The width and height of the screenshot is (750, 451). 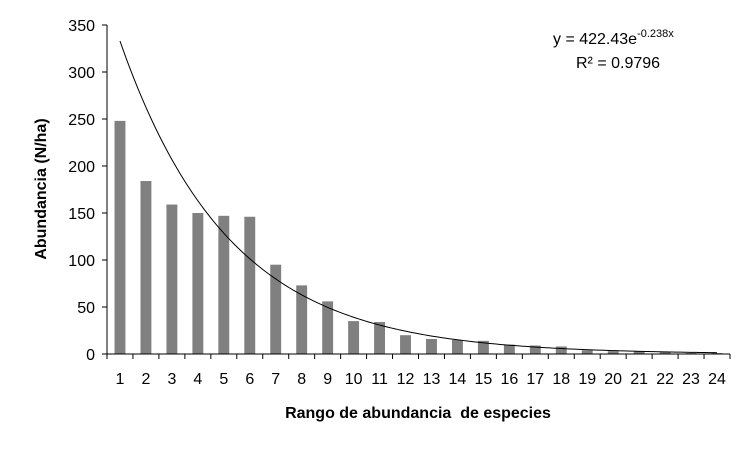 What do you see at coordinates (406, 379) in the screenshot?
I see `x-tick-label: 12` at bounding box center [406, 379].